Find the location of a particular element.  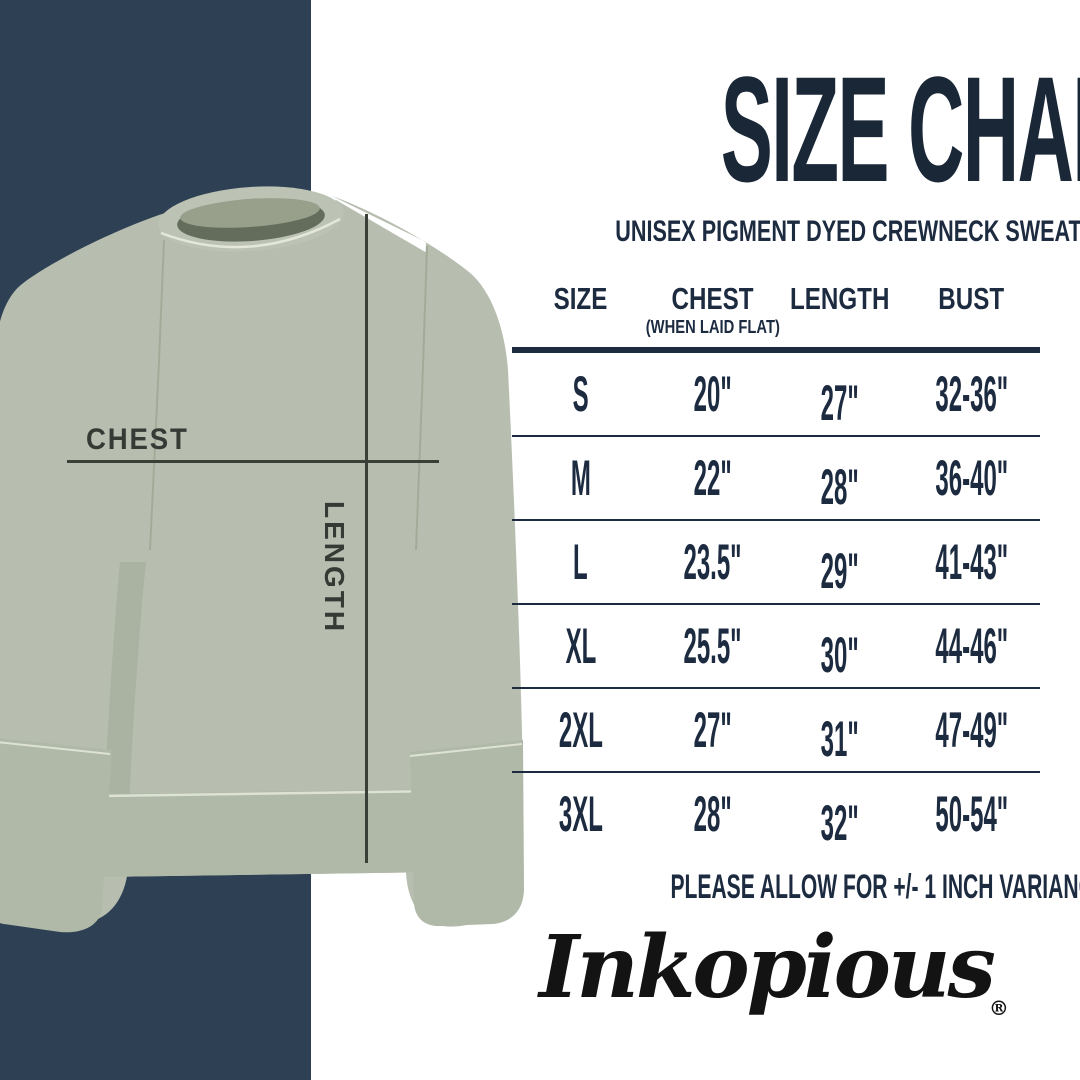

cell-size: S is located at coordinates (580, 394).